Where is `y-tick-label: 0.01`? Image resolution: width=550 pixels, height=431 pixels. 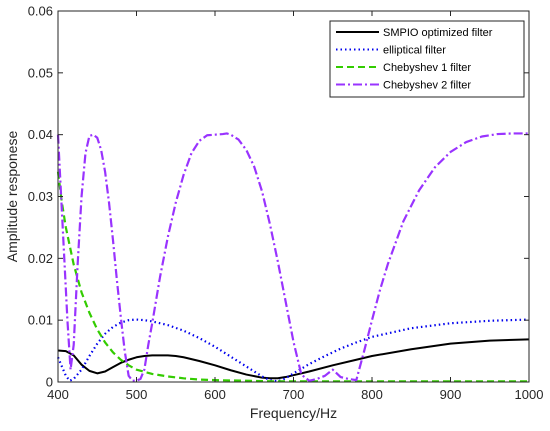 y-tick-label: 0.01 is located at coordinates (40, 320).